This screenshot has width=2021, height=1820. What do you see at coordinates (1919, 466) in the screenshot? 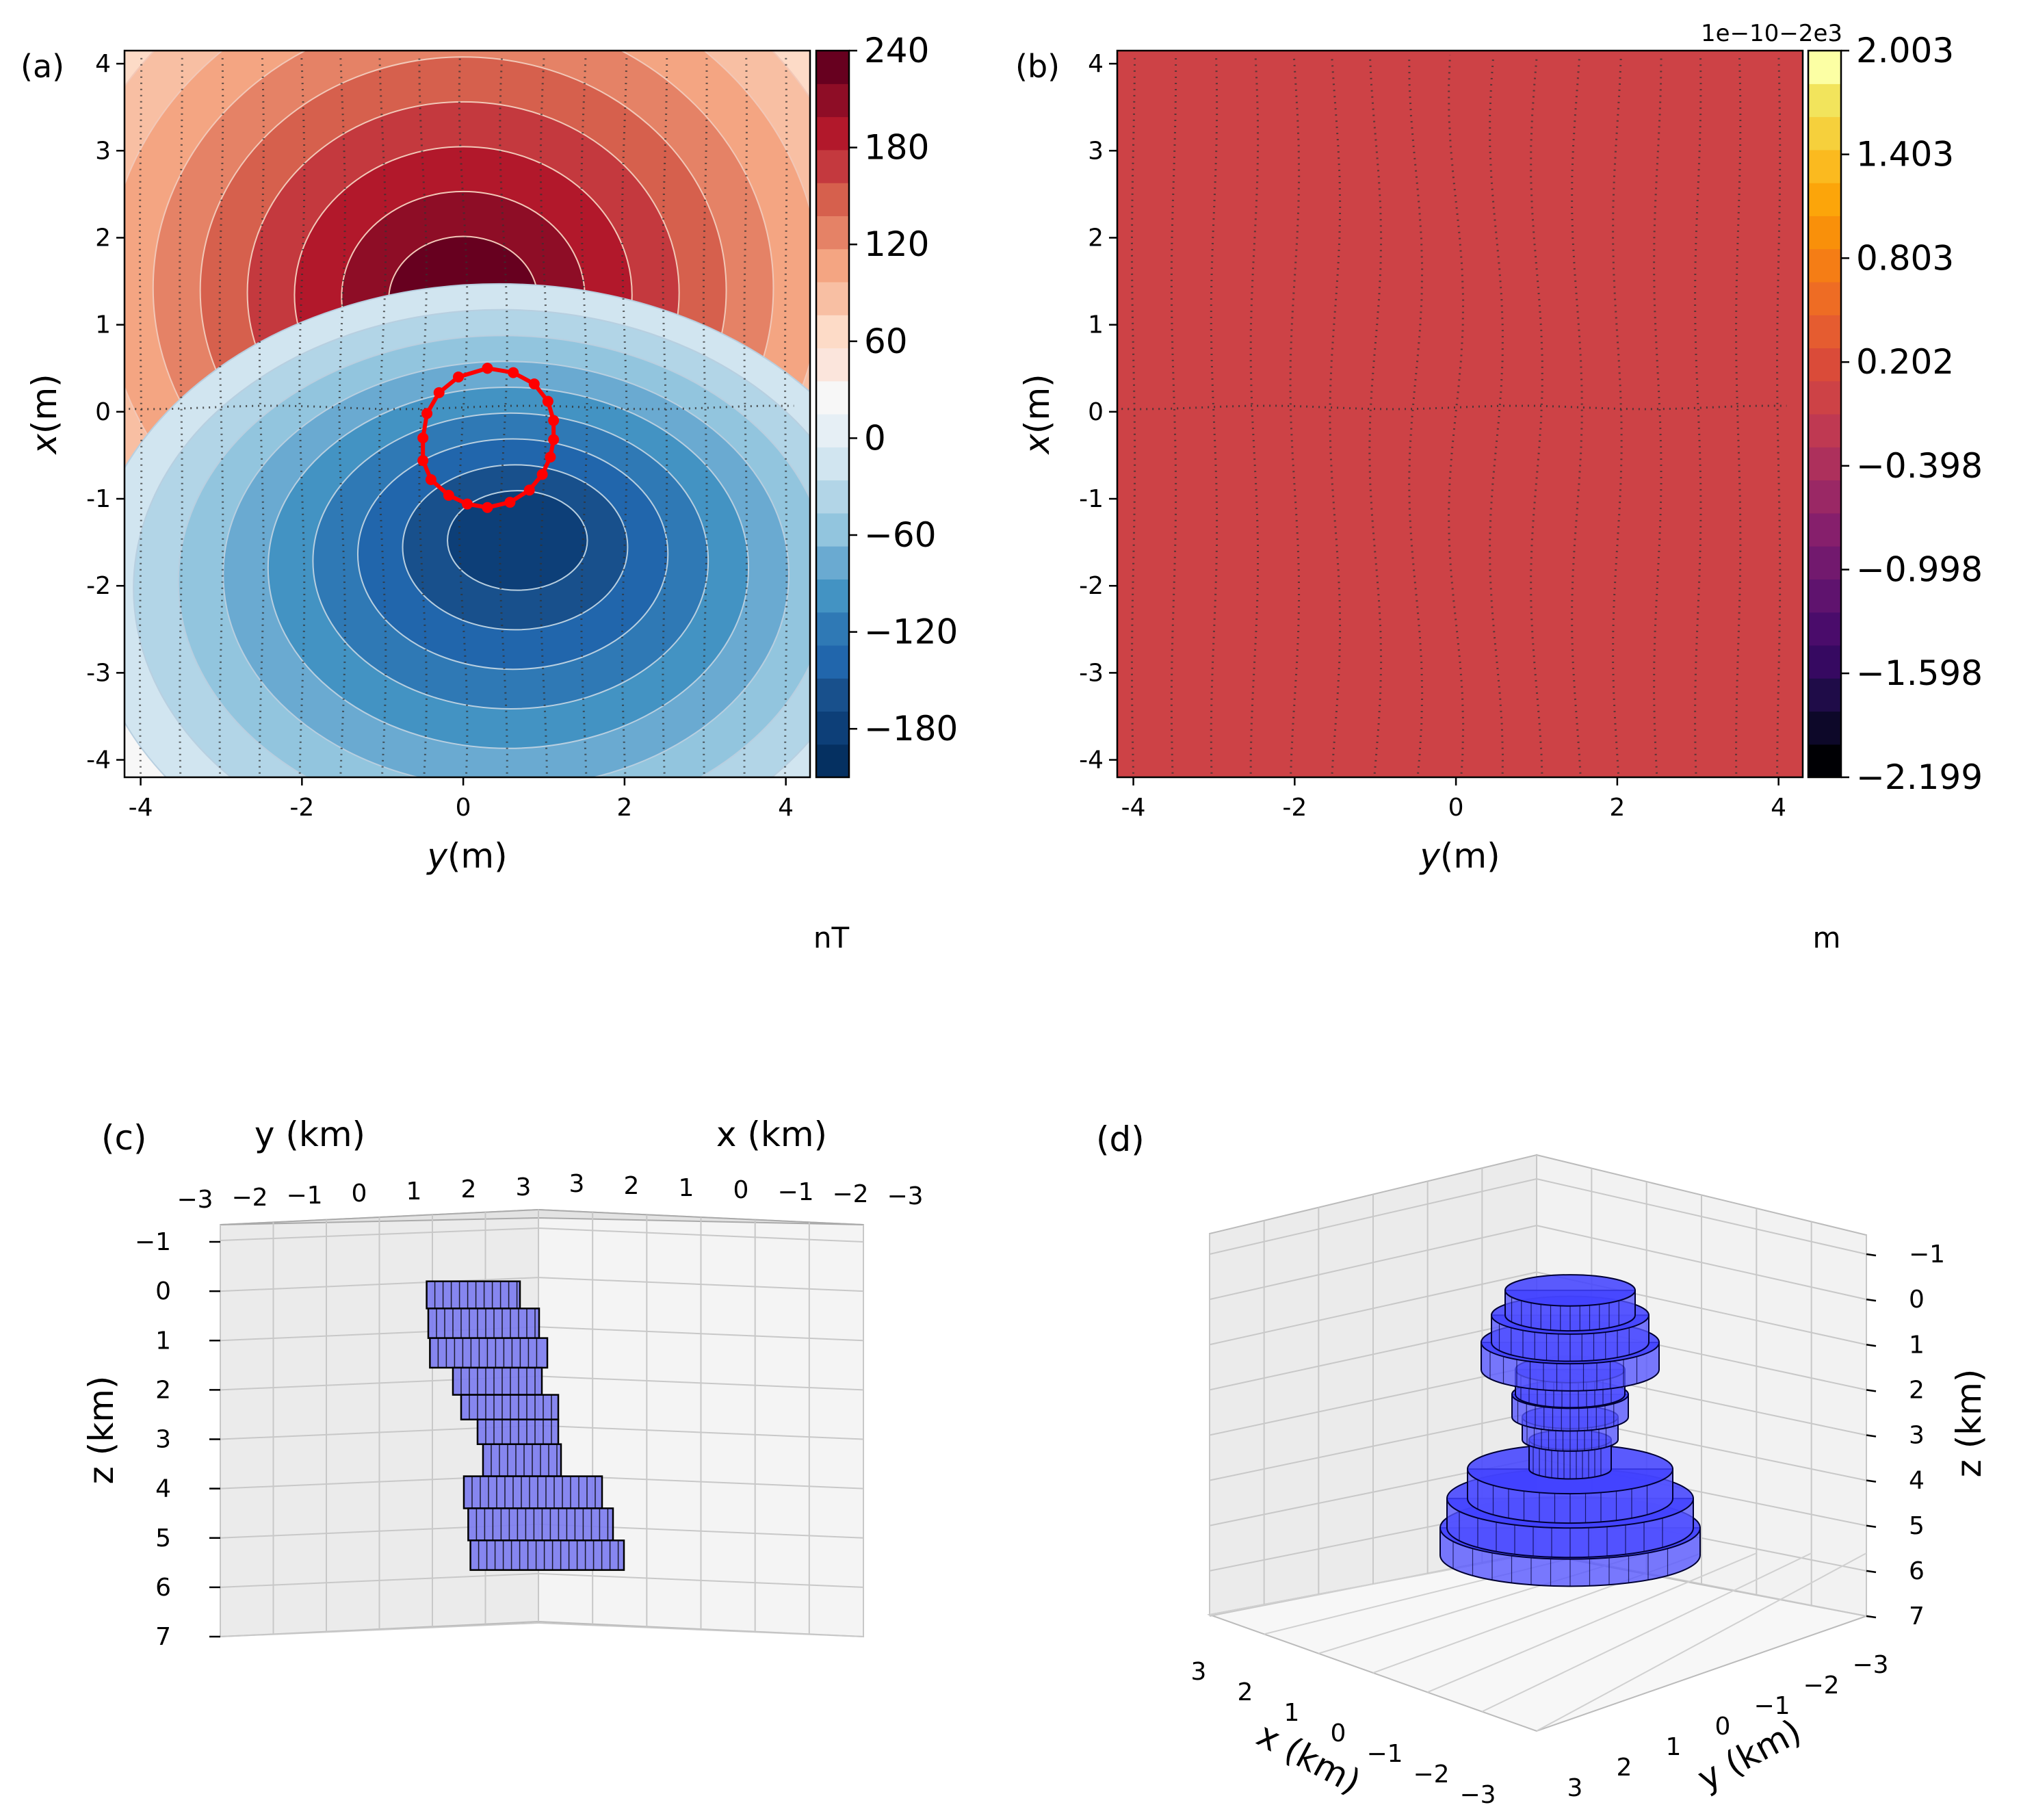
I see `panel-b-colorbar-tick-label: −0.398` at bounding box center [1919, 466].